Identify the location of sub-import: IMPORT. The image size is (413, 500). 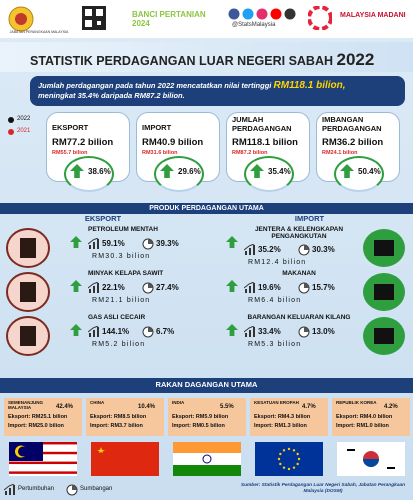
(309, 218).